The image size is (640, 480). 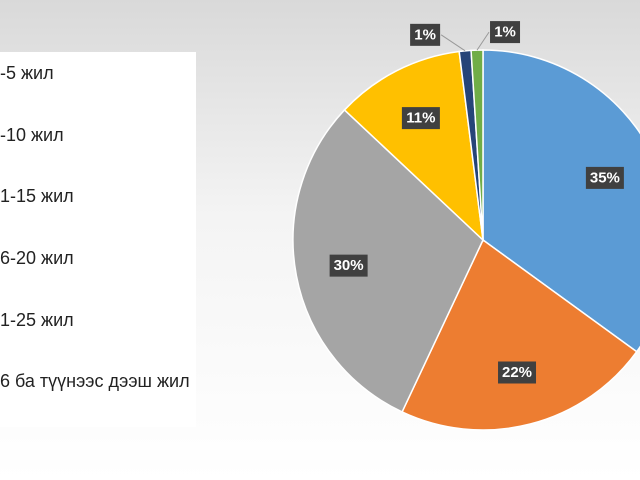 I want to click on data-label: 22%, so click(x=517, y=372).